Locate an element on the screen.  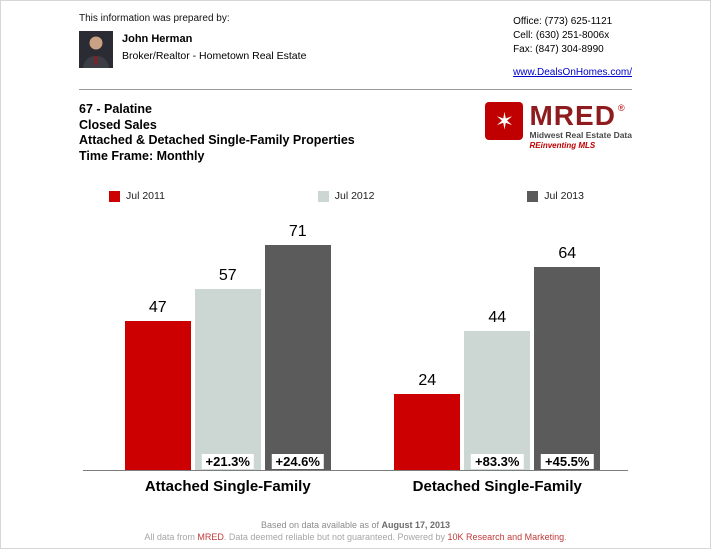
footer-10k: 10K Research and Marketing is located at coordinates (506, 537).